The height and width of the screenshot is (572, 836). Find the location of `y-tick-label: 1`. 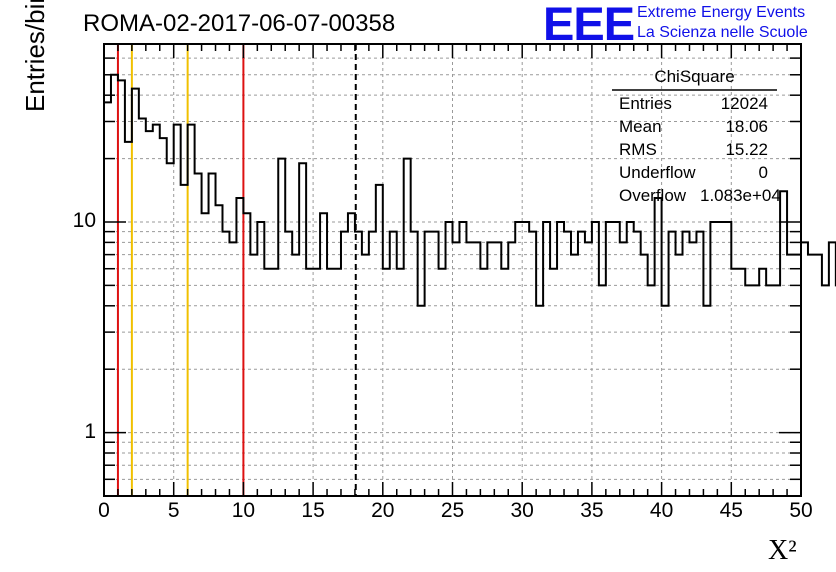

y-tick-label: 1 is located at coordinates (90, 431).